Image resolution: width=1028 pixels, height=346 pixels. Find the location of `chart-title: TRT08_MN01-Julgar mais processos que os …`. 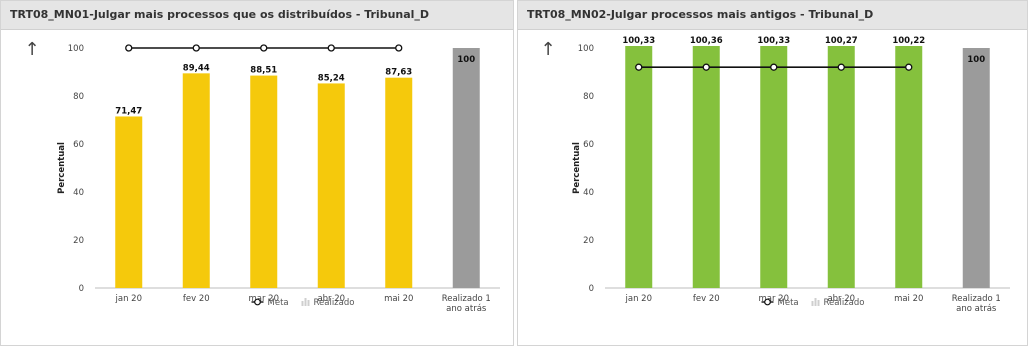

chart-title: TRT08_MN01-Julgar mais processos que os … is located at coordinates (257, 15).